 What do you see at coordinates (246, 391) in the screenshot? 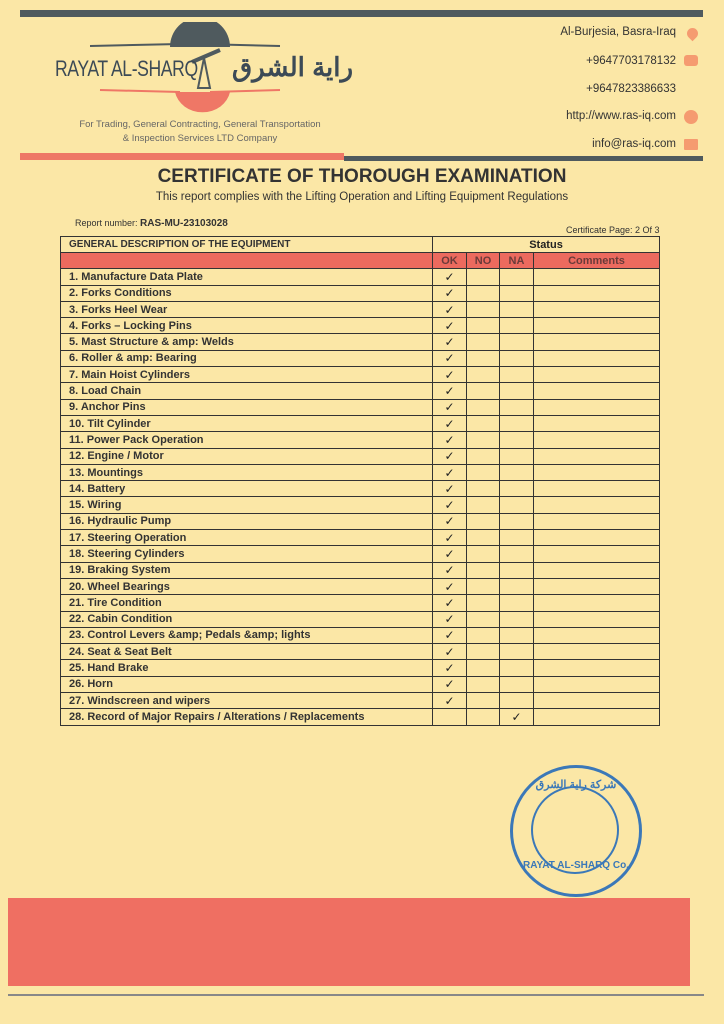
I see `row-label: 8. Load Chain` at bounding box center [246, 391].